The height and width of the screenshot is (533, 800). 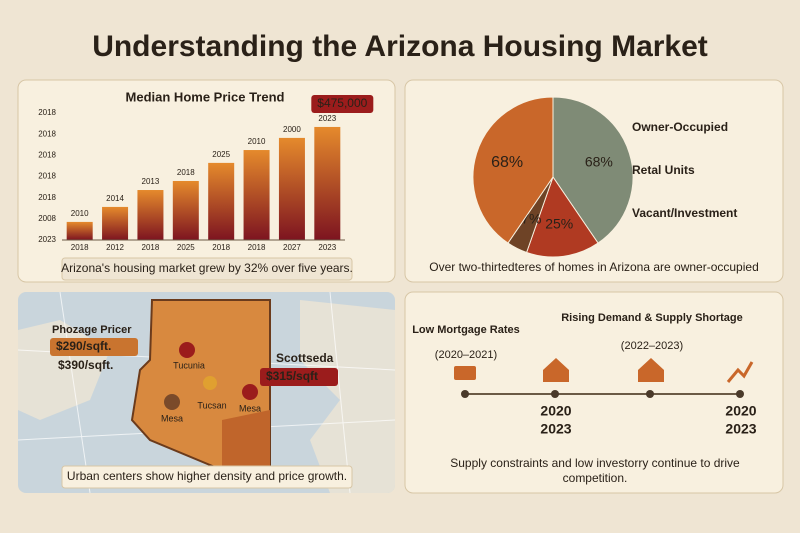 I want to click on chart-title: Median Home Price Trend, so click(x=205, y=96).